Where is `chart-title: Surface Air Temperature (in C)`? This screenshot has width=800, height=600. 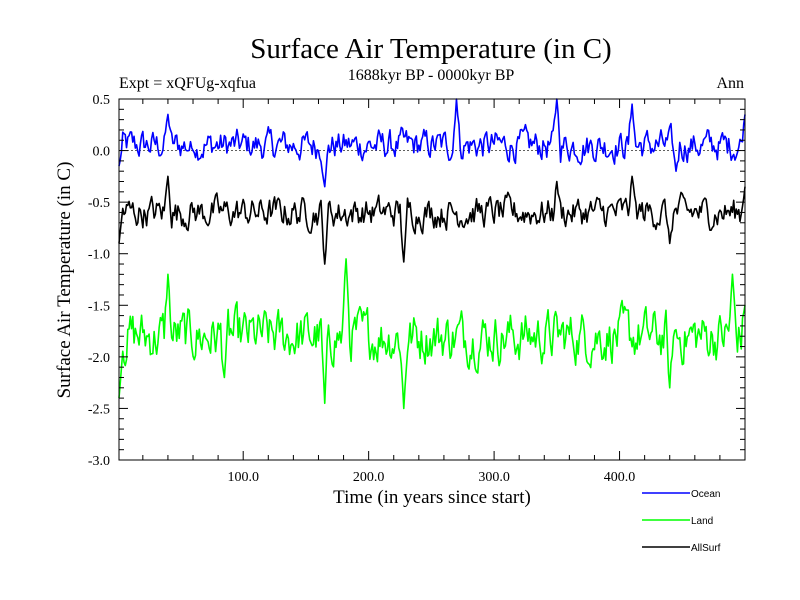
chart-title: Surface Air Temperature (in C) is located at coordinates (430, 49).